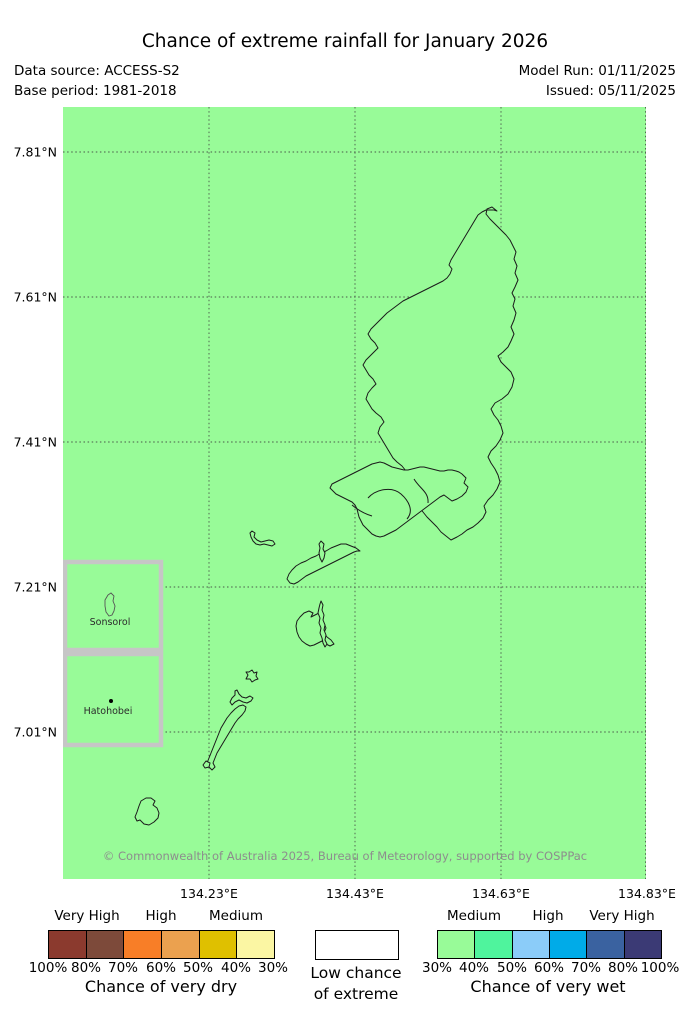 This screenshot has height=1035, width=690. Describe the element at coordinates (123, 968) in the screenshot. I see `dry-percent-label: 70%` at that location.